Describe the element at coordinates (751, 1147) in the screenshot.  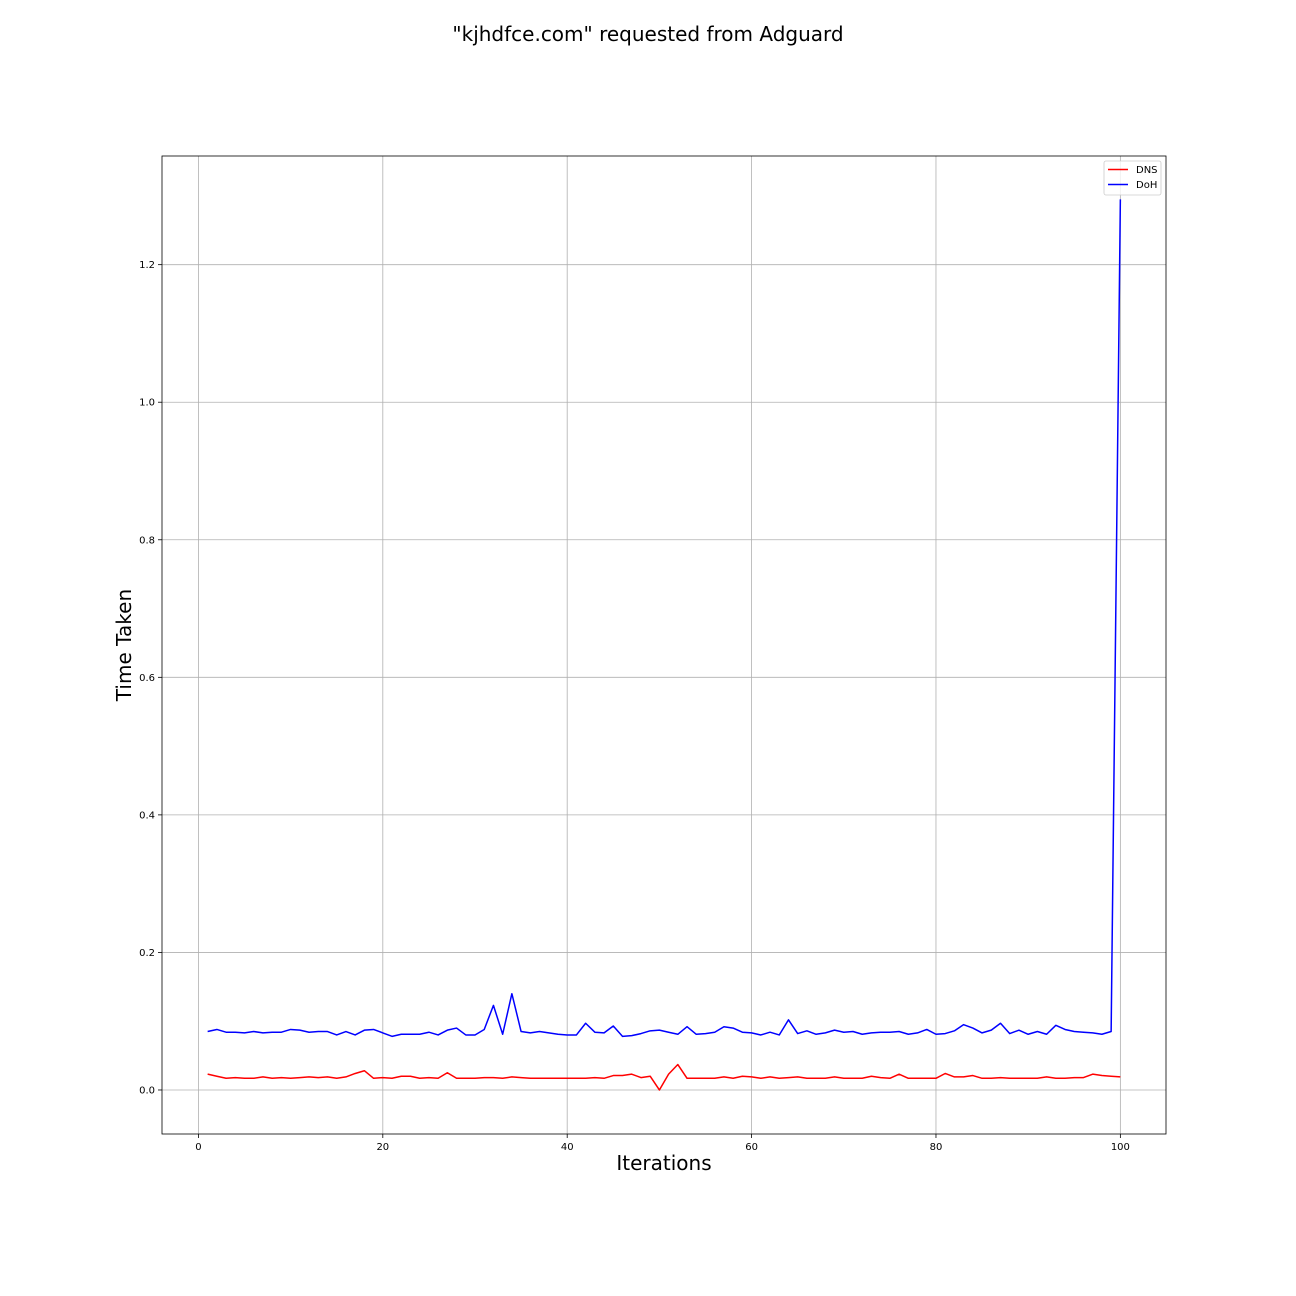
I see `x-tick-label: 60` at that location.